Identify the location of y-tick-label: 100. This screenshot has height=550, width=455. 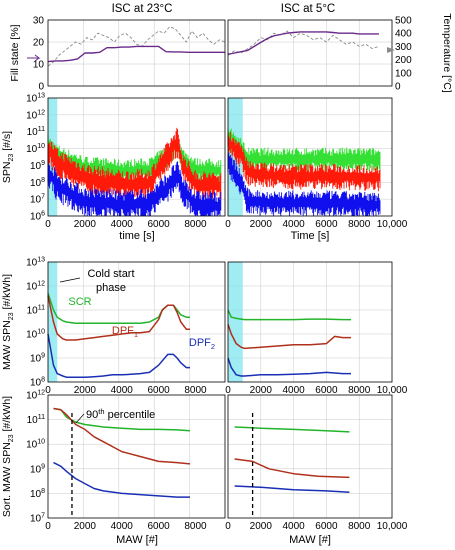
(403, 73).